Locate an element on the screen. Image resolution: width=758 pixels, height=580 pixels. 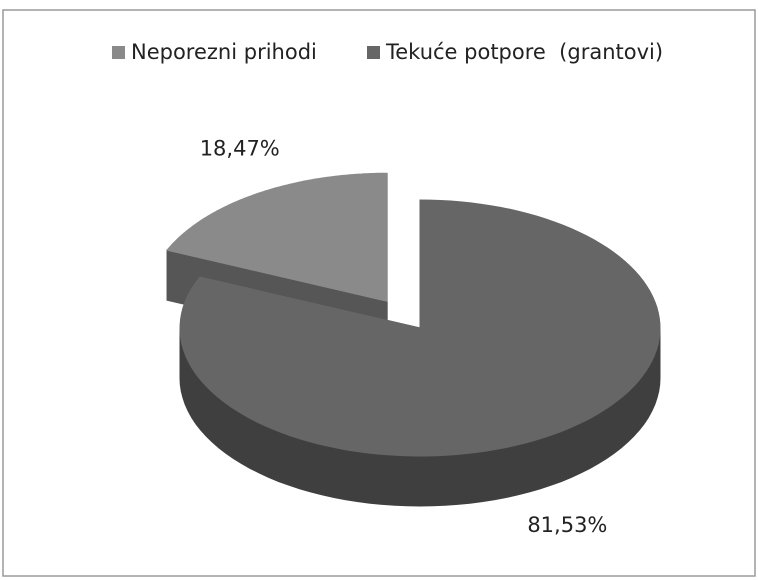
data-label: 81,53% is located at coordinates (567, 525).